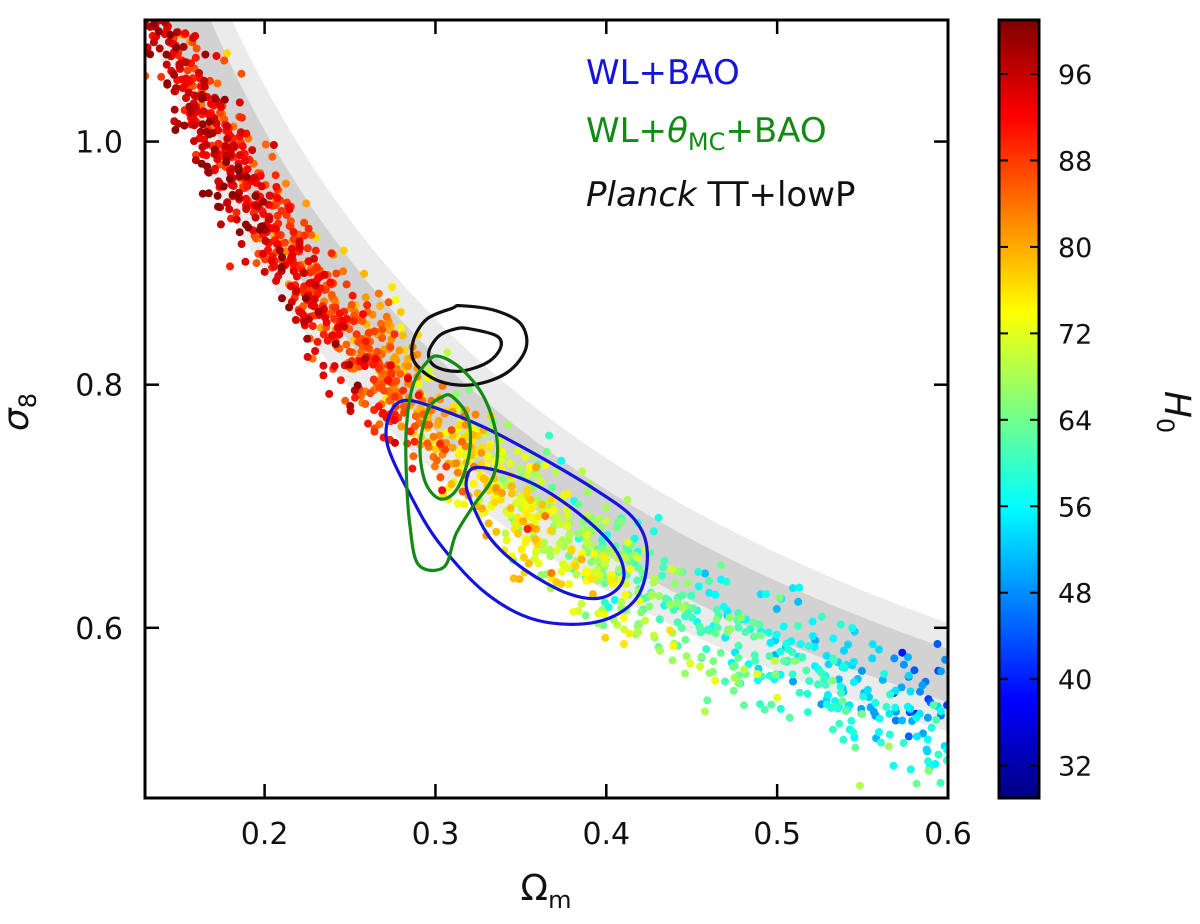 Image resolution: width=1200 pixels, height=924 pixels. Describe the element at coordinates (606, 834) in the screenshot. I see `x-tick-label: 0.4` at that location.